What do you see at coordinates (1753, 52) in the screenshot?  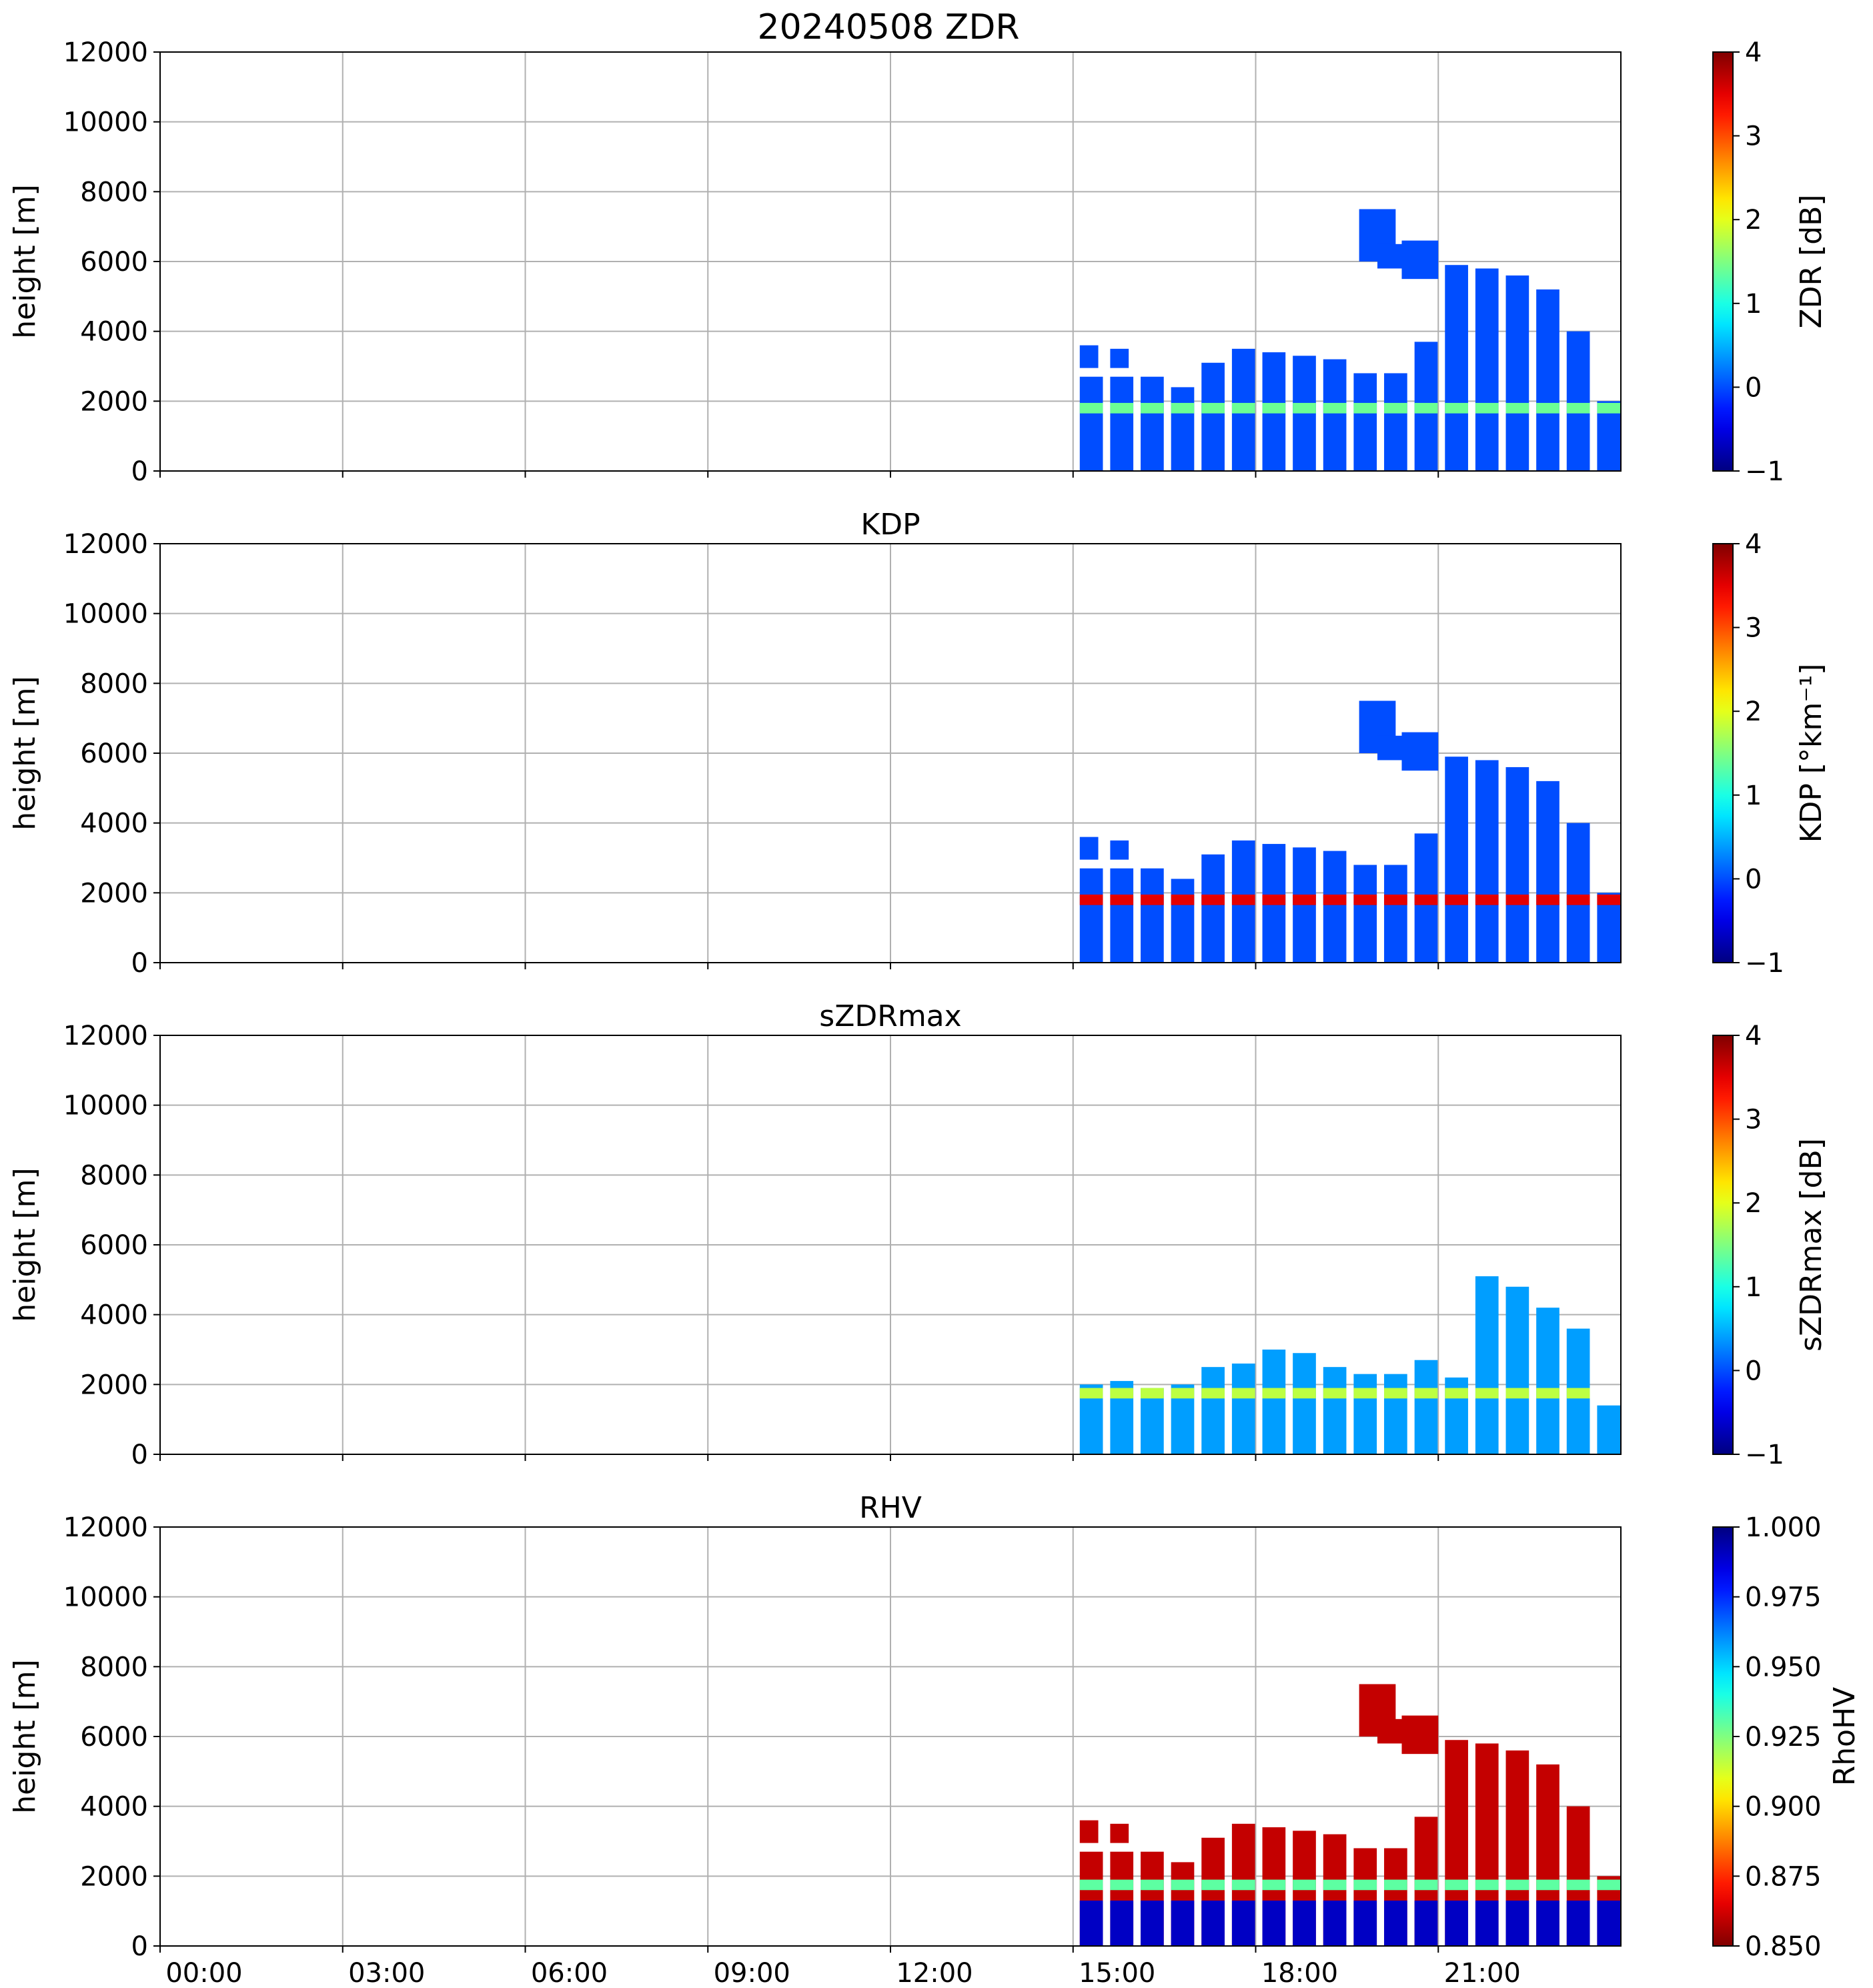 I see `colorbar-tick-label: 4` at bounding box center [1753, 52].